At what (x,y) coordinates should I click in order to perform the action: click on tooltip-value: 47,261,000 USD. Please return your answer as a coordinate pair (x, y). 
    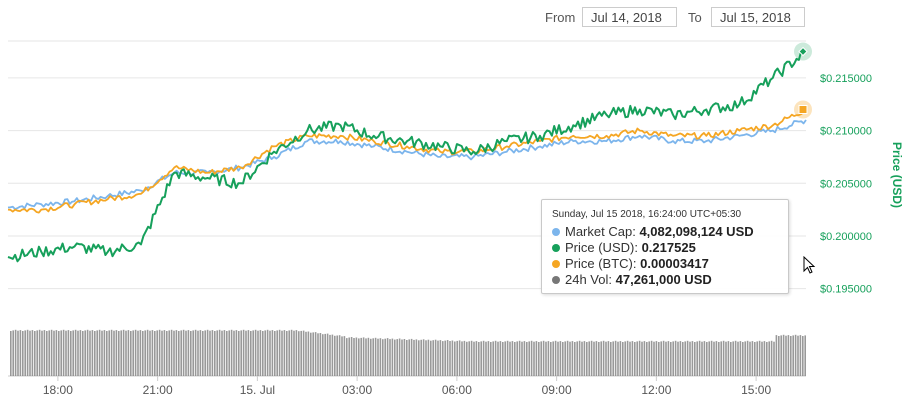
    Looking at the image, I should click on (663, 279).